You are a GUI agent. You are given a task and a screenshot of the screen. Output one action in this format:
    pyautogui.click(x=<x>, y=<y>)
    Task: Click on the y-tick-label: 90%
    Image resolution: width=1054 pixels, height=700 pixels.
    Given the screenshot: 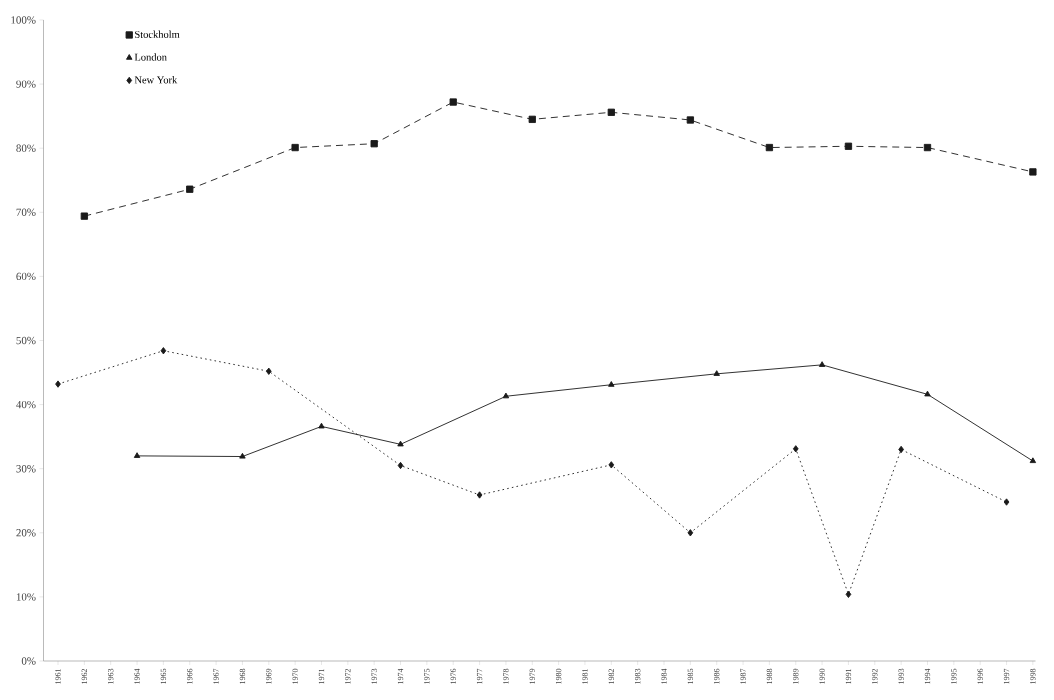 What is the action you would take?
    pyautogui.click(x=26, y=84)
    